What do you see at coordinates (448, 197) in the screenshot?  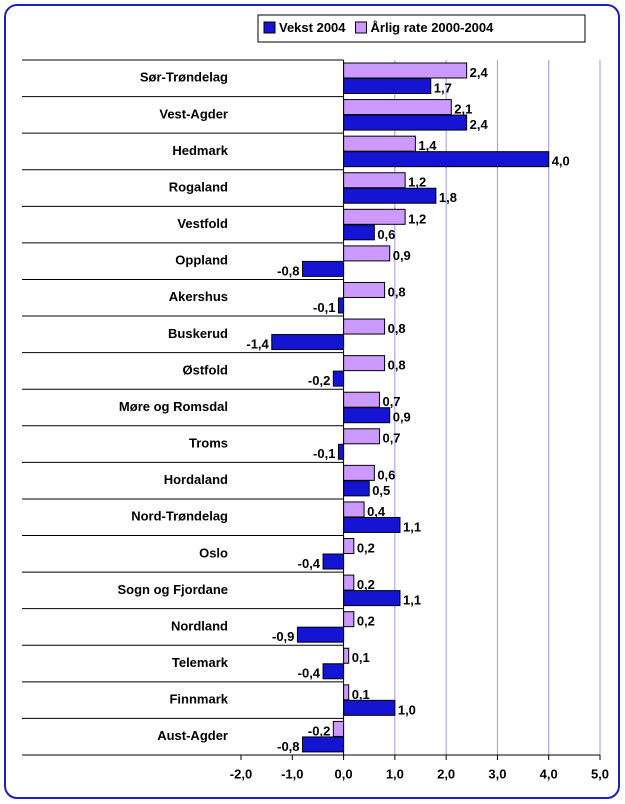 I see `data-label: 1,8` at bounding box center [448, 197].